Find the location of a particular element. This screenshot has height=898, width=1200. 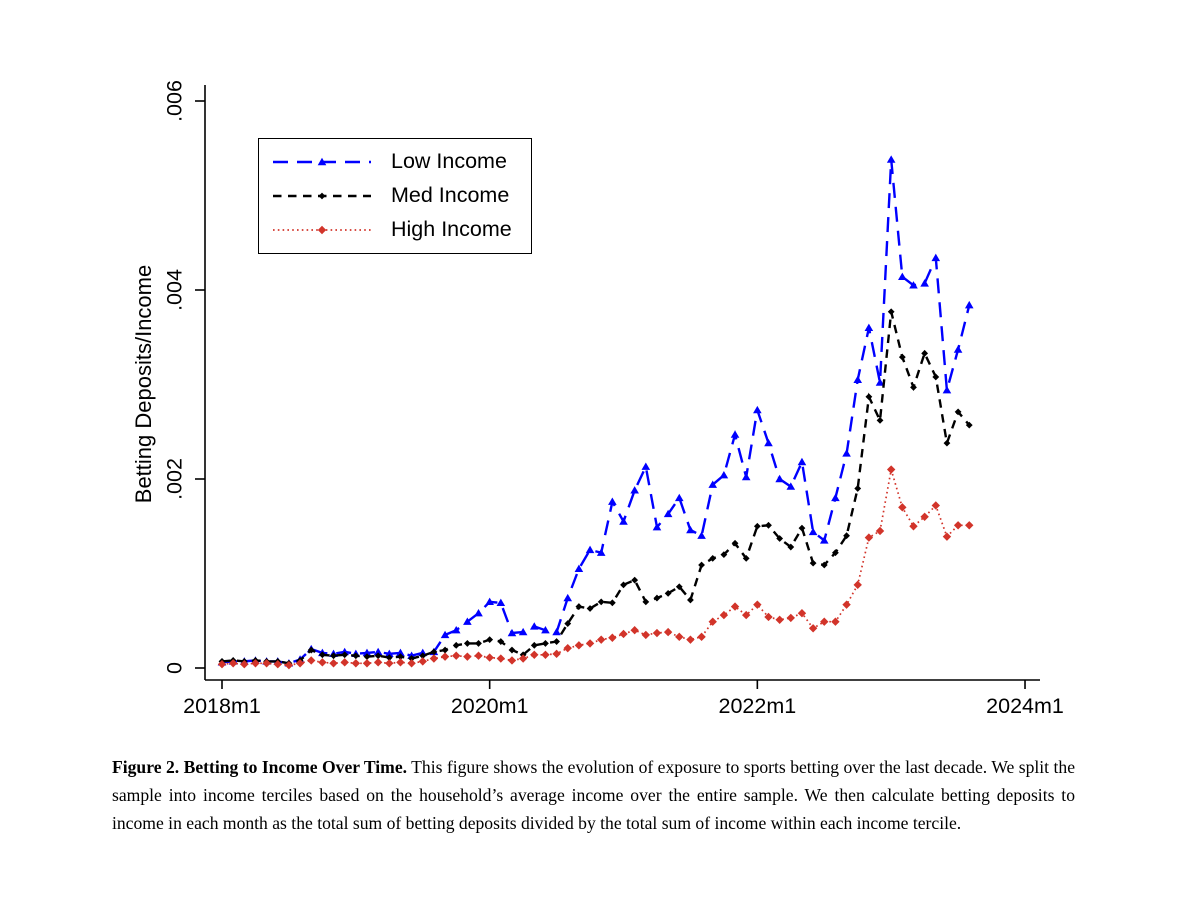

chart-legend: Low Income Med Income High Income is located at coordinates (395, 196).